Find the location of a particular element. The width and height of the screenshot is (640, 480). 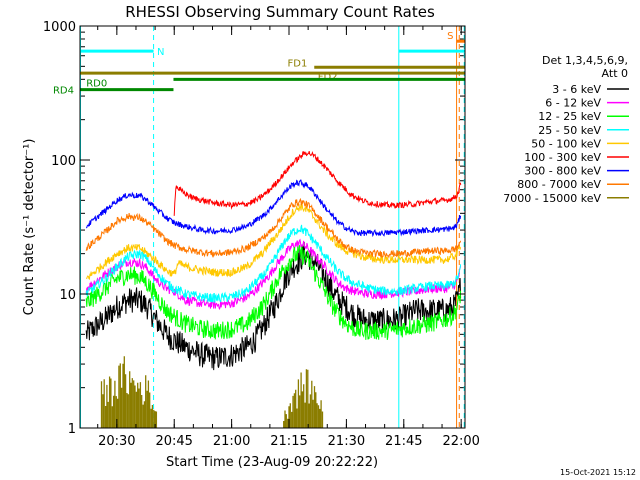

series-800-7000kev is located at coordinates (273, 228).